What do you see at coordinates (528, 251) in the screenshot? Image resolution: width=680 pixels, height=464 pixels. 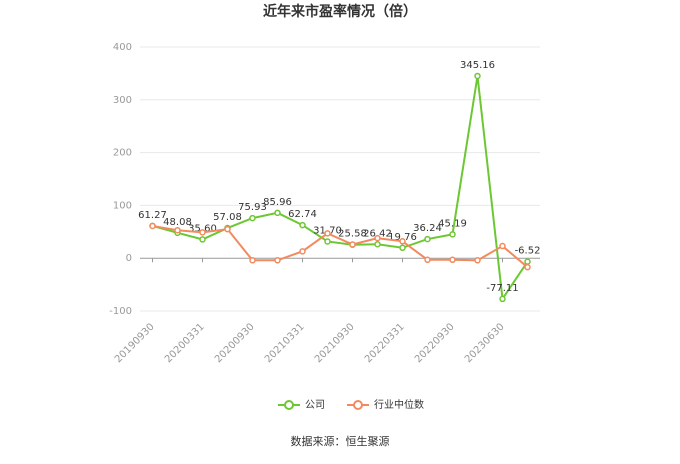 I see `data-label: -6.52` at bounding box center [528, 251].